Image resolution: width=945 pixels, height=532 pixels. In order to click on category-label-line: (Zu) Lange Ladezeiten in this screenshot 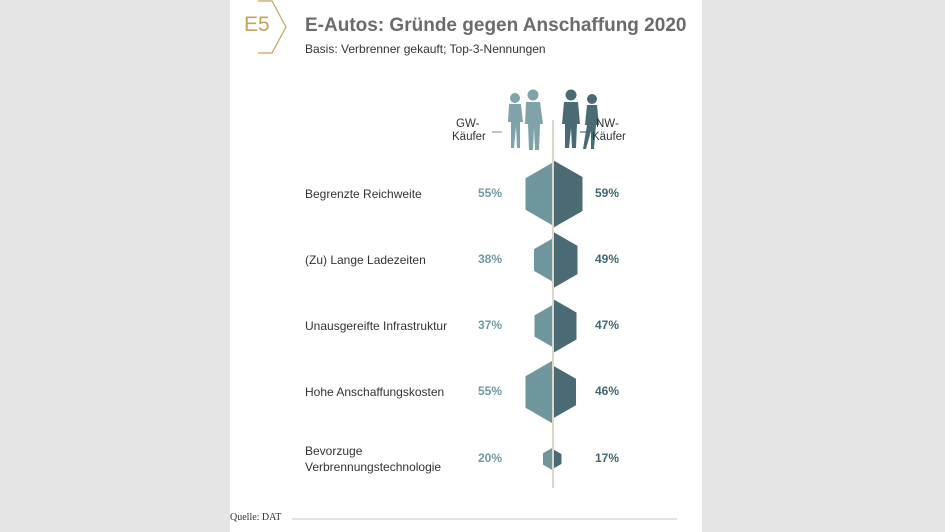, I will do `click(365, 260)`.